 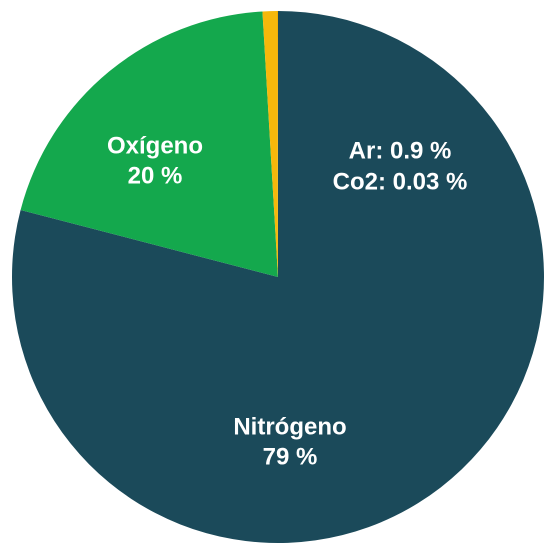 I want to click on slice-label: Oxígeno, so click(x=155, y=145).